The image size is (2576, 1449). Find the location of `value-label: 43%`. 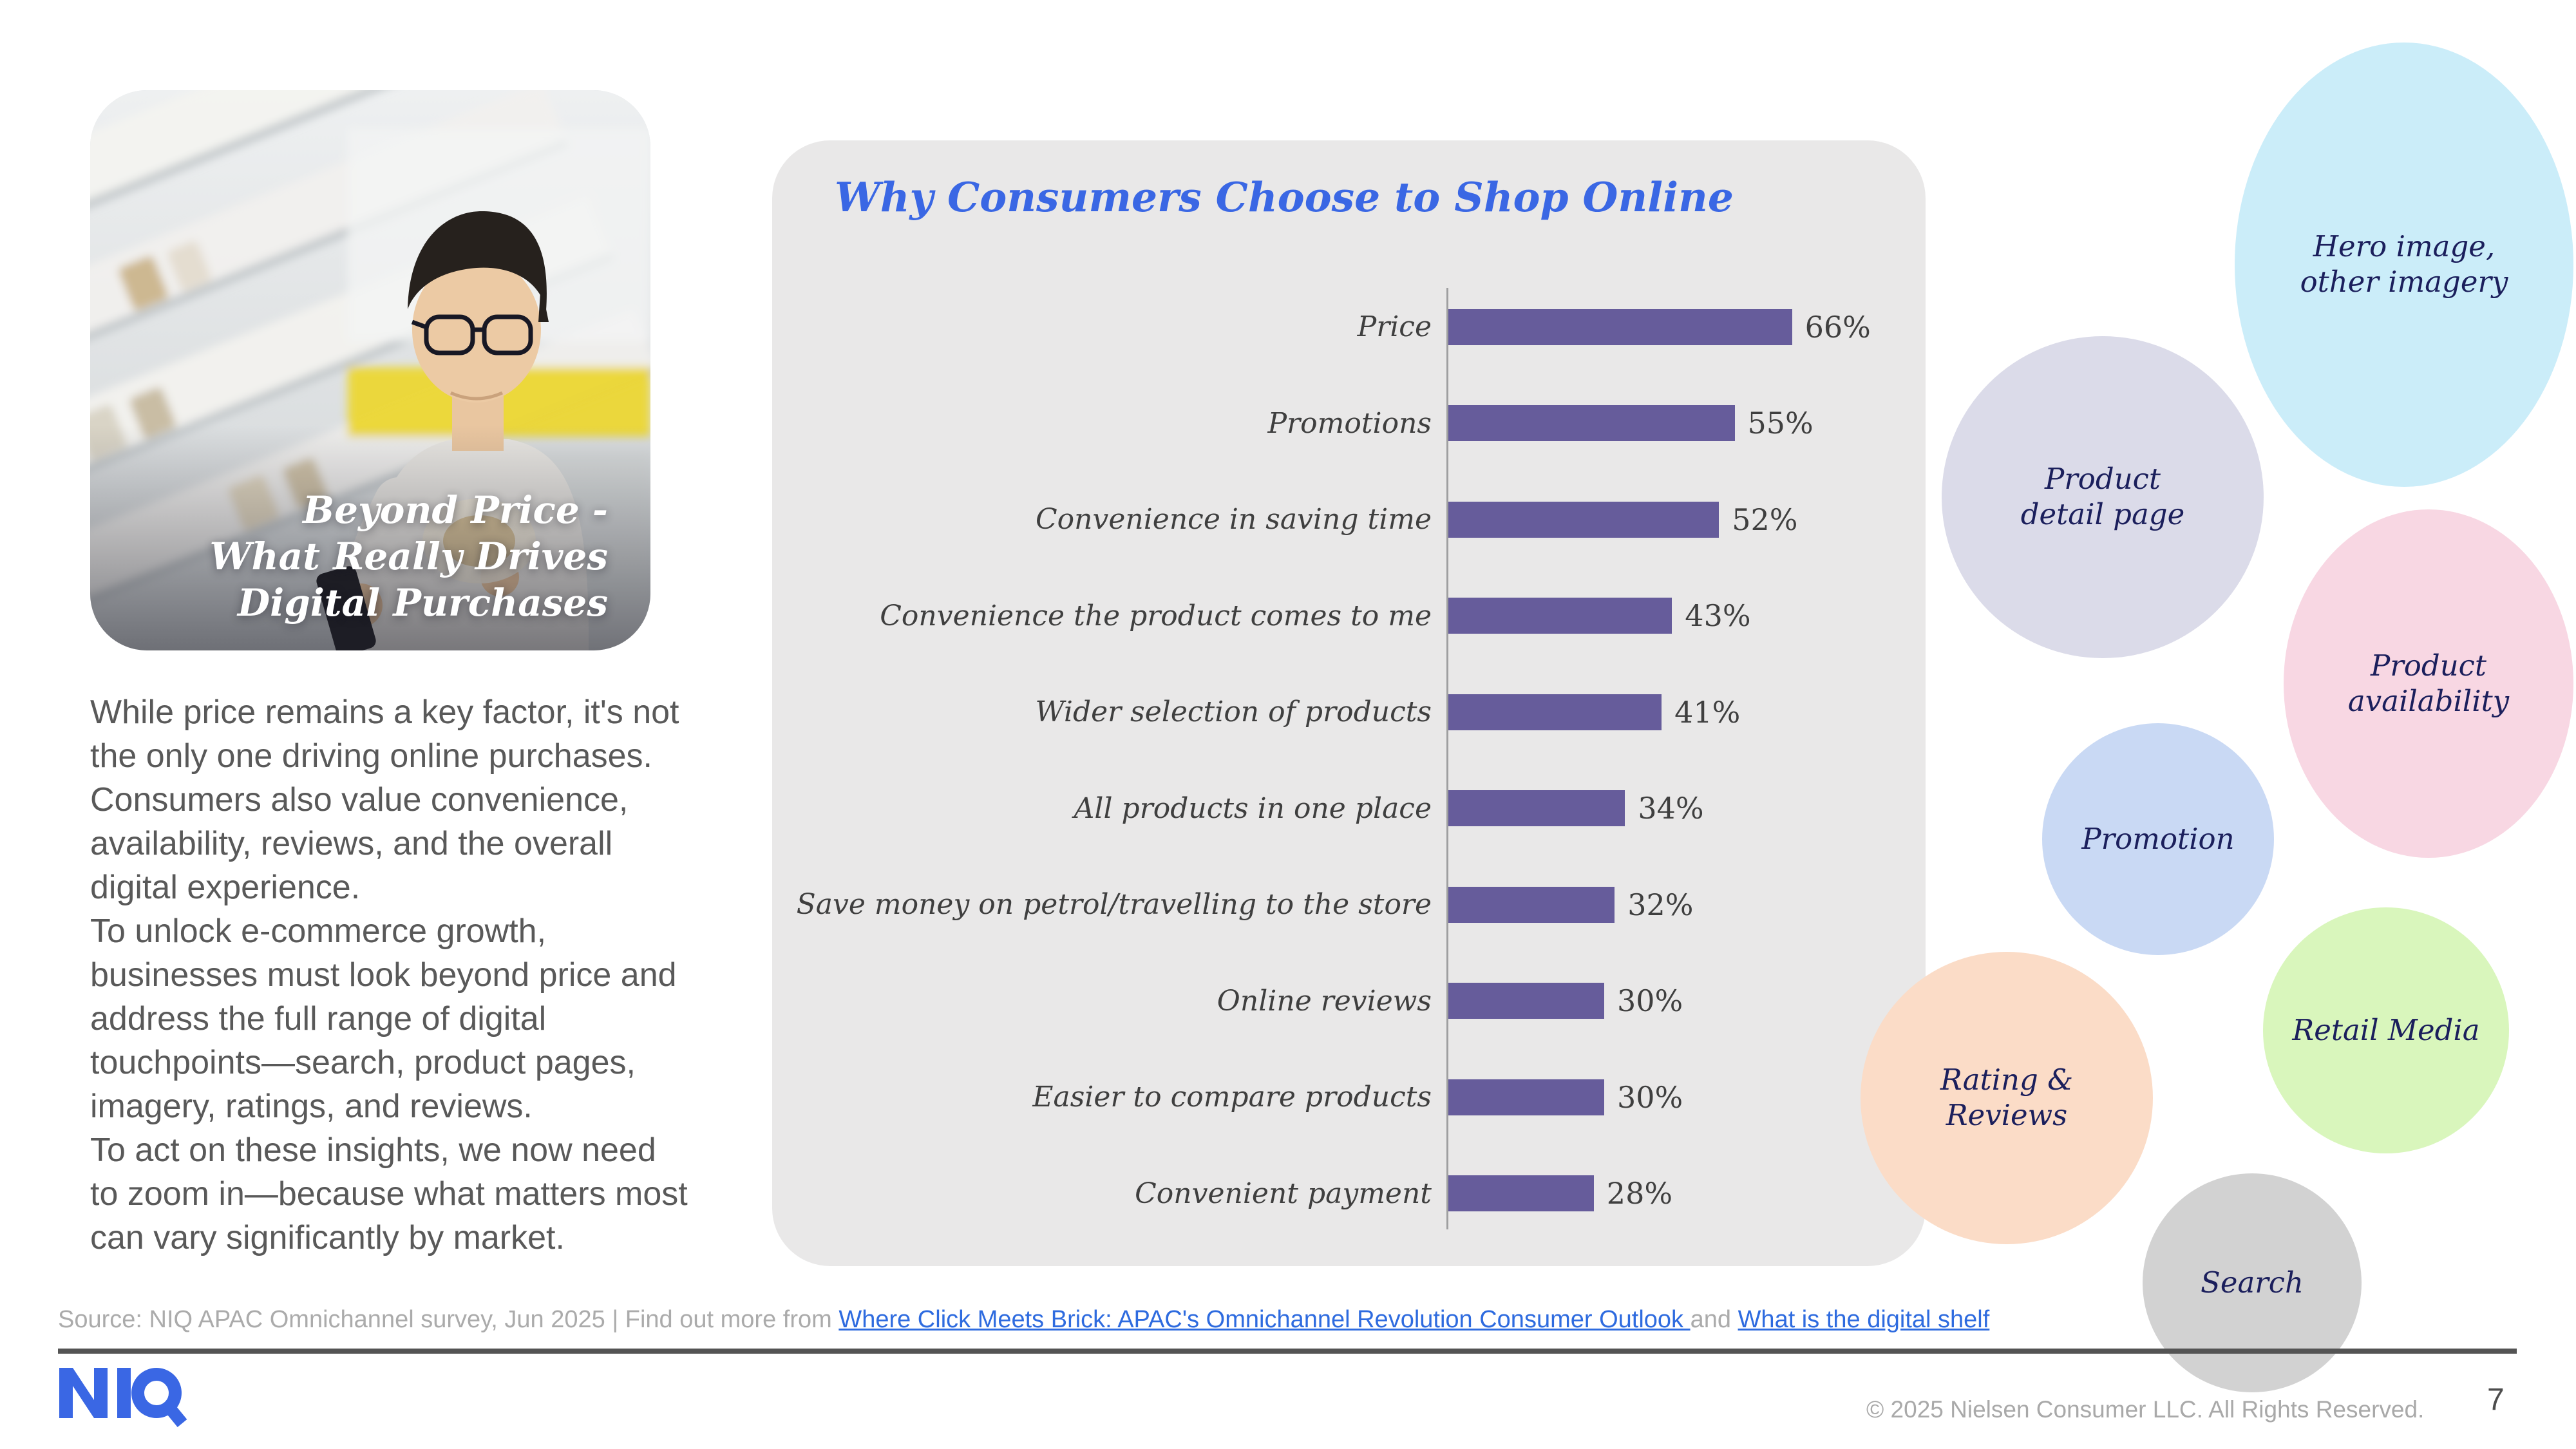

value-label: 43% is located at coordinates (1718, 616).